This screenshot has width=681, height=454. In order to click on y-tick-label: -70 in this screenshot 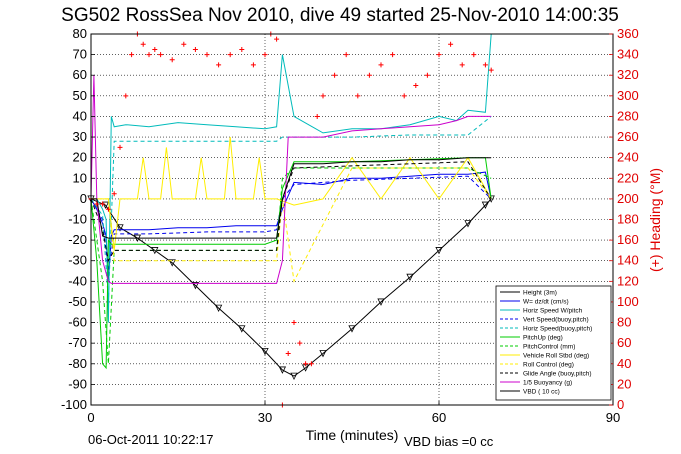, I will do `click(77, 342)`.